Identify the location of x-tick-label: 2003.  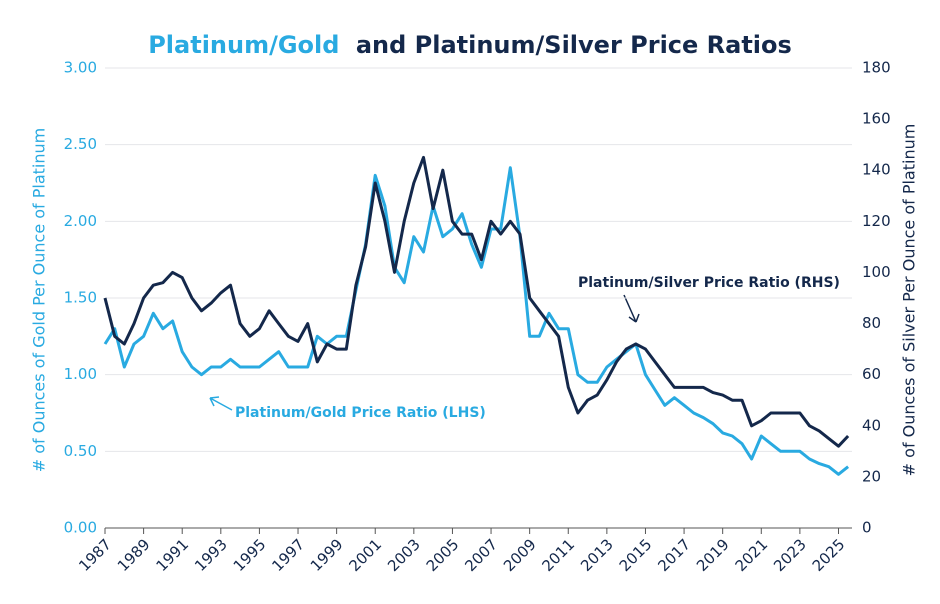
(404, 555).